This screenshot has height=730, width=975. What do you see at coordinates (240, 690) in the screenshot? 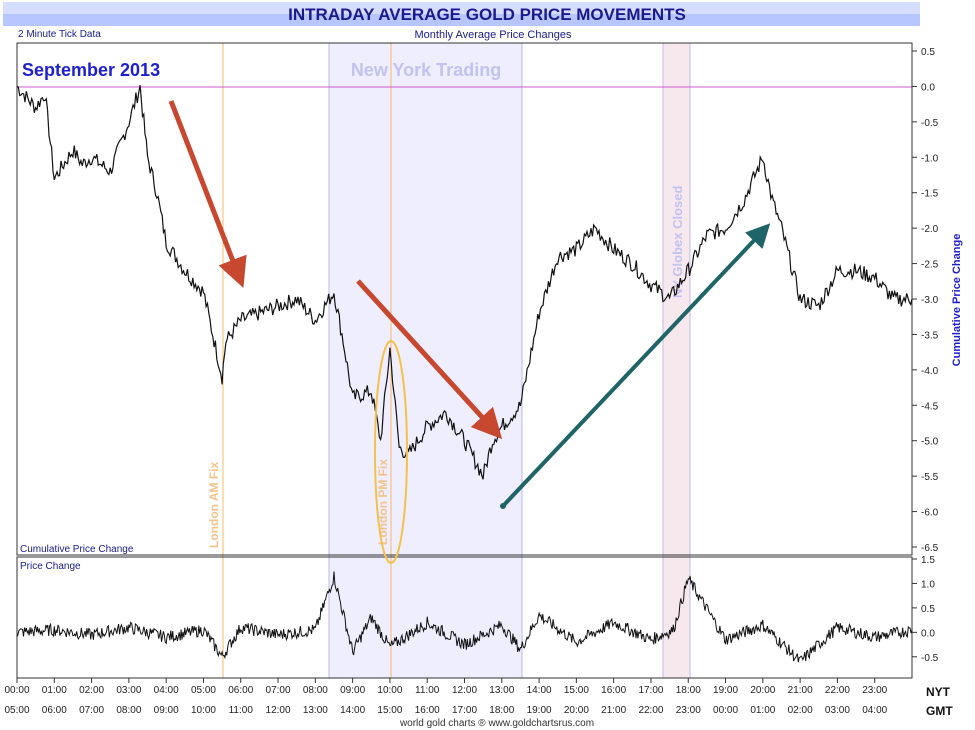
I see `x-tick-label-nyt: 06:00` at bounding box center [240, 690].